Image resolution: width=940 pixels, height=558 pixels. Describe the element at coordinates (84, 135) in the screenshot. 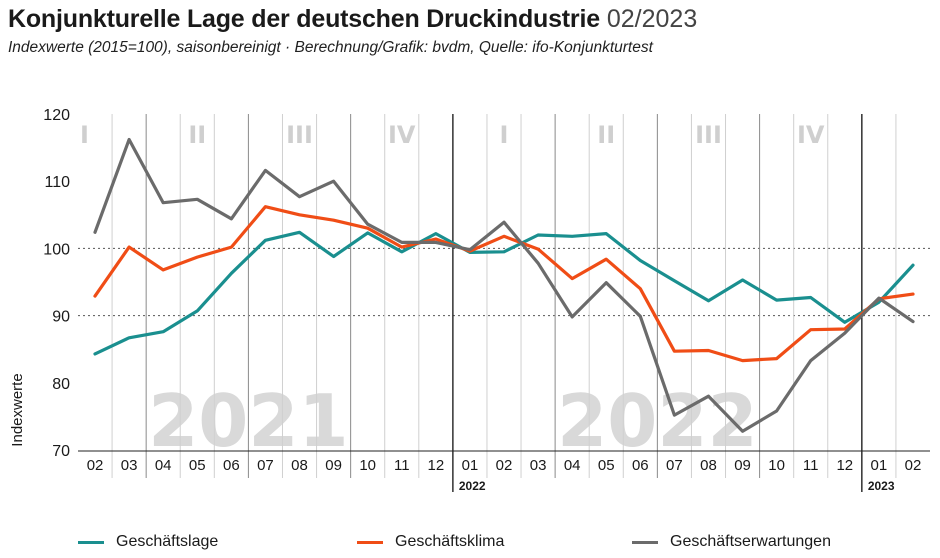

I see `quarter-label-0: I` at that location.